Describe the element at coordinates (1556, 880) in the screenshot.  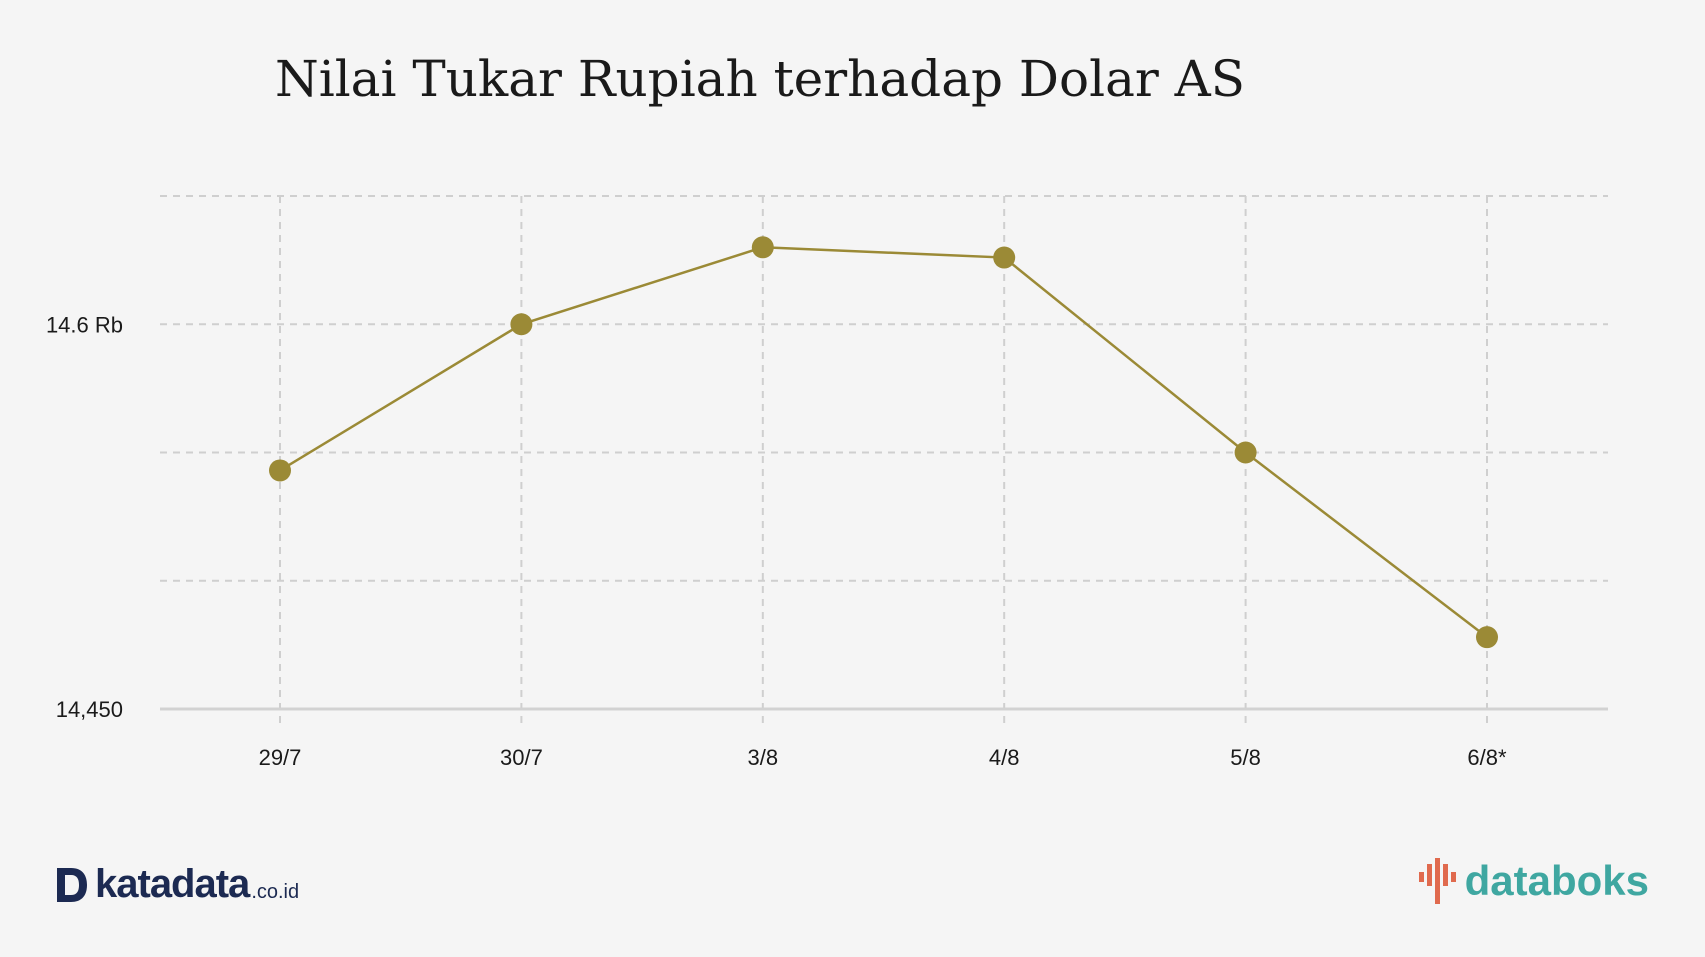
I see `databoks-logo-text: databoks` at that location.